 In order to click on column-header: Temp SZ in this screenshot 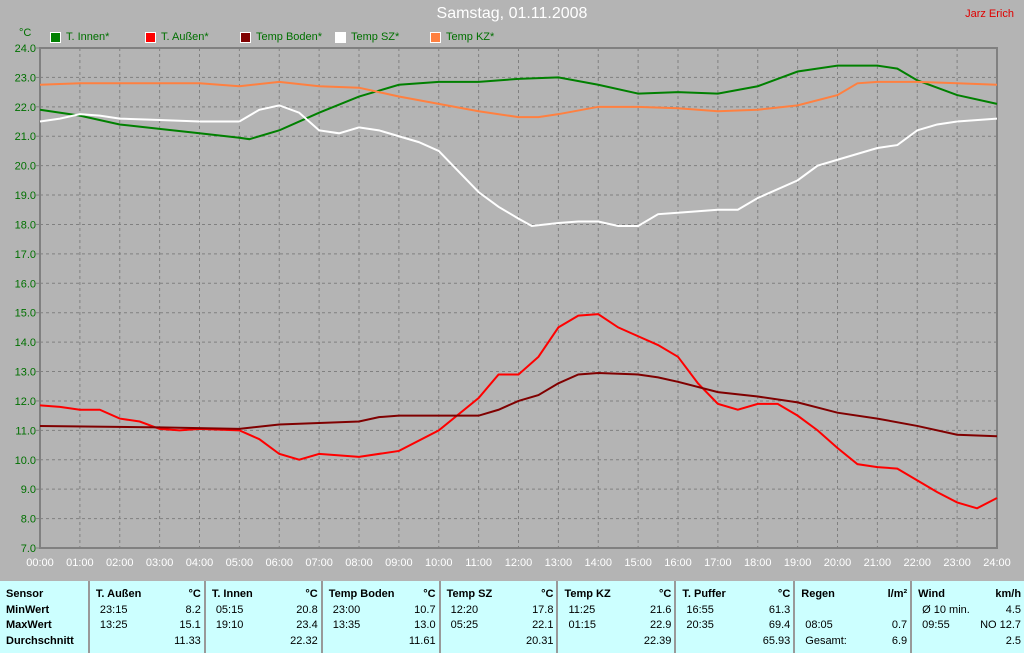, I will do `click(469, 594)`.